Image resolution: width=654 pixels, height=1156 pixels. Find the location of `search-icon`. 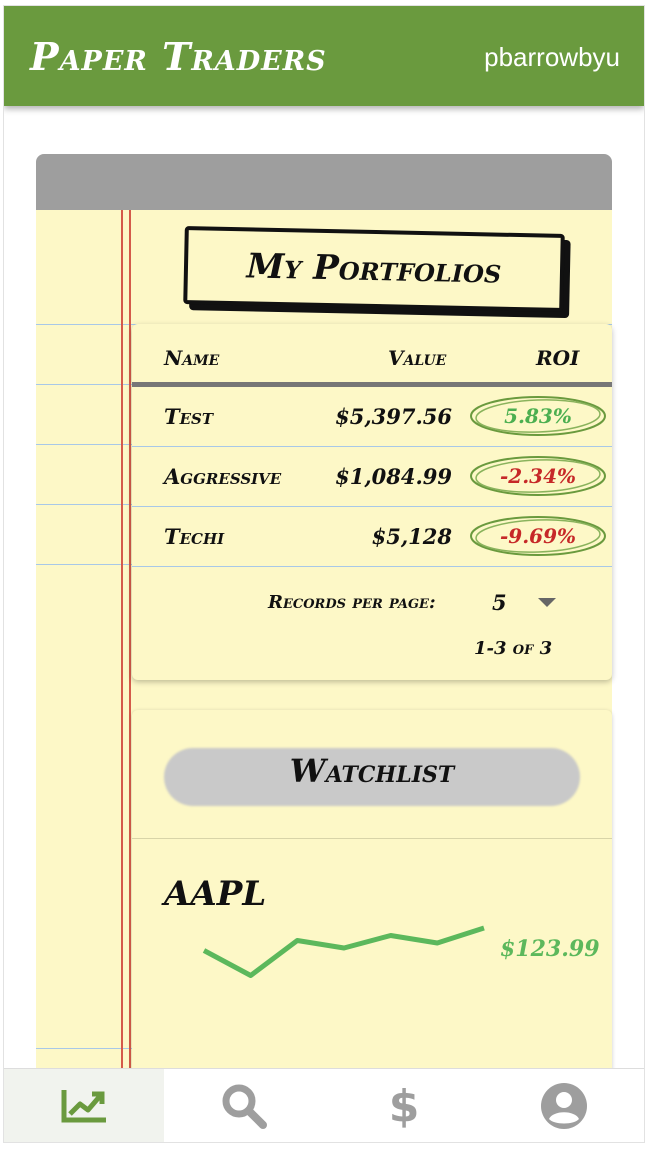

search-icon is located at coordinates (244, 1106).